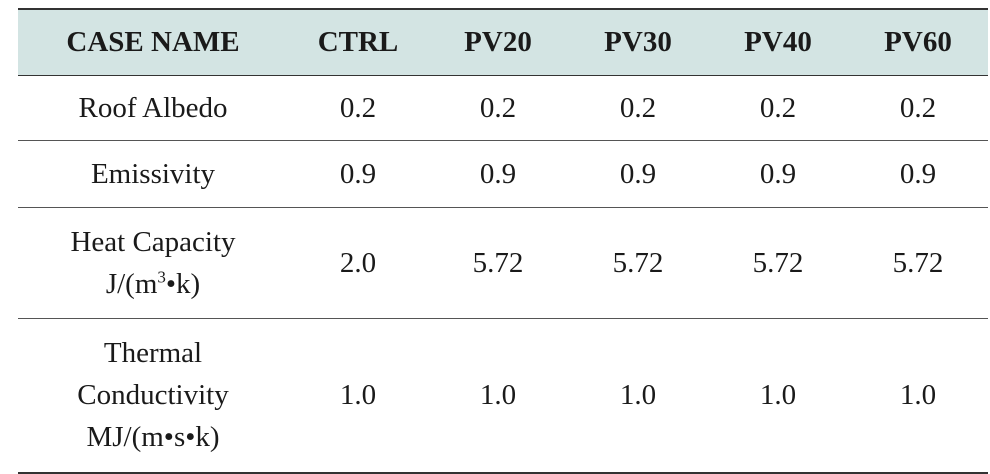  Describe the element at coordinates (498, 42) in the screenshot. I see `header-pv20: PV20` at that location.